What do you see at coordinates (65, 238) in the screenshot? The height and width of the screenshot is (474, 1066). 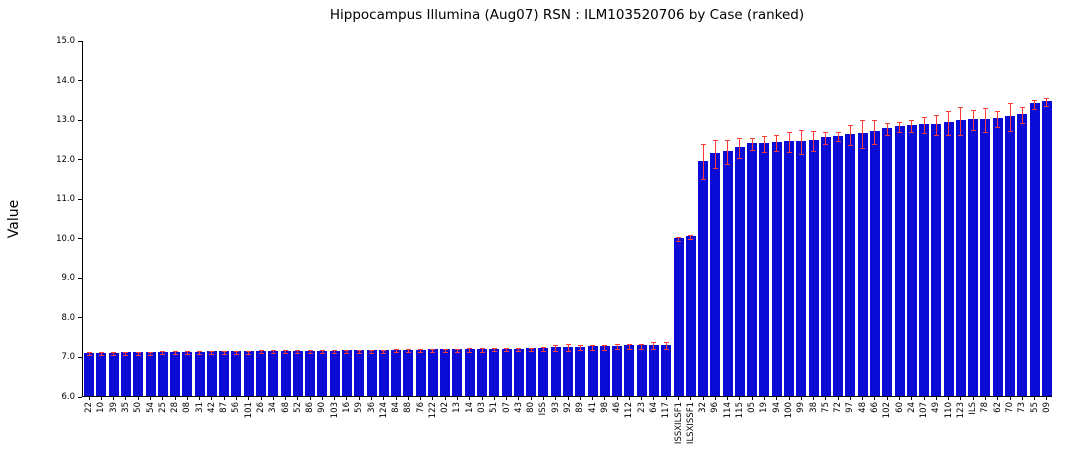 I see `y-tick-label: 10.0` at bounding box center [65, 238].